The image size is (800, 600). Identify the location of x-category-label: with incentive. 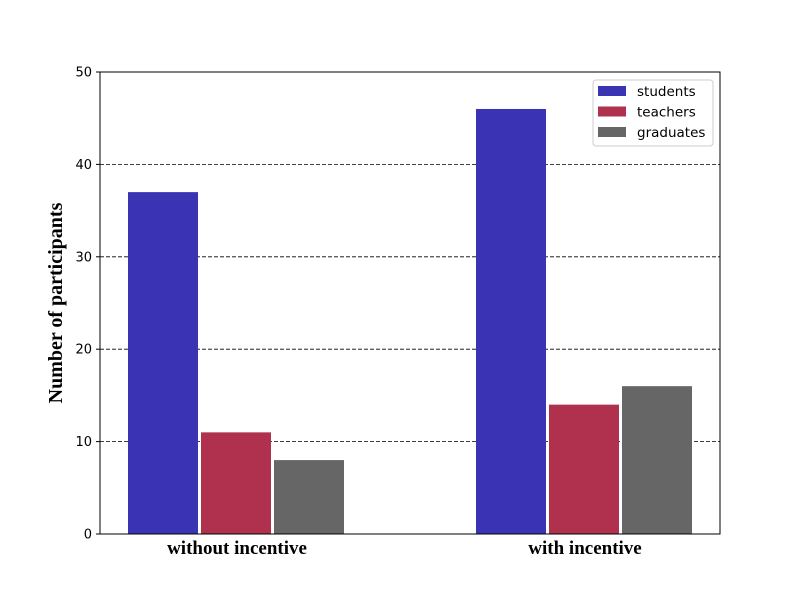
(584, 548).